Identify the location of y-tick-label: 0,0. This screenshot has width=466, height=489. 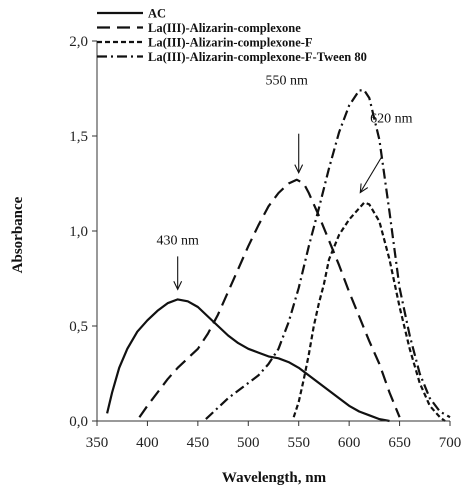
(78, 422).